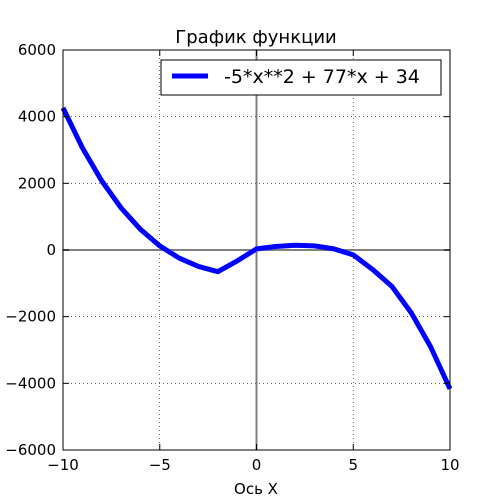  What do you see at coordinates (160, 465) in the screenshot?
I see `x-tick-label: −5` at bounding box center [160, 465].